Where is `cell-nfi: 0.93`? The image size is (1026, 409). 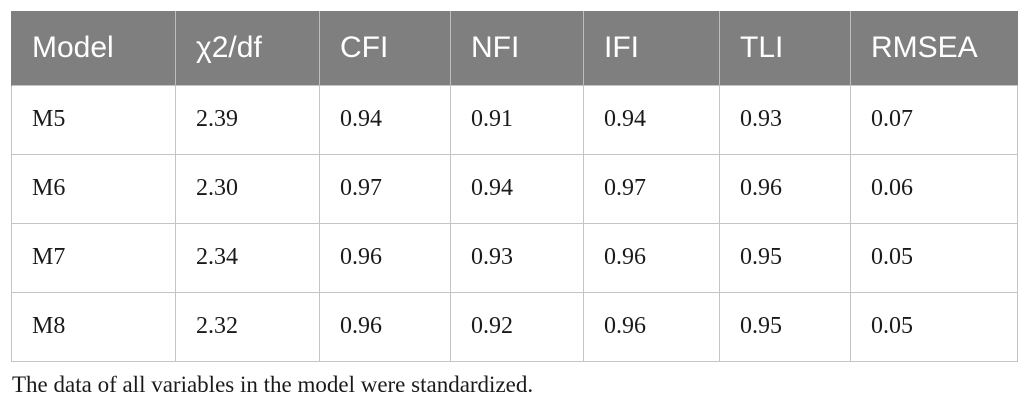 cell-nfi: 0.93 is located at coordinates (517, 257).